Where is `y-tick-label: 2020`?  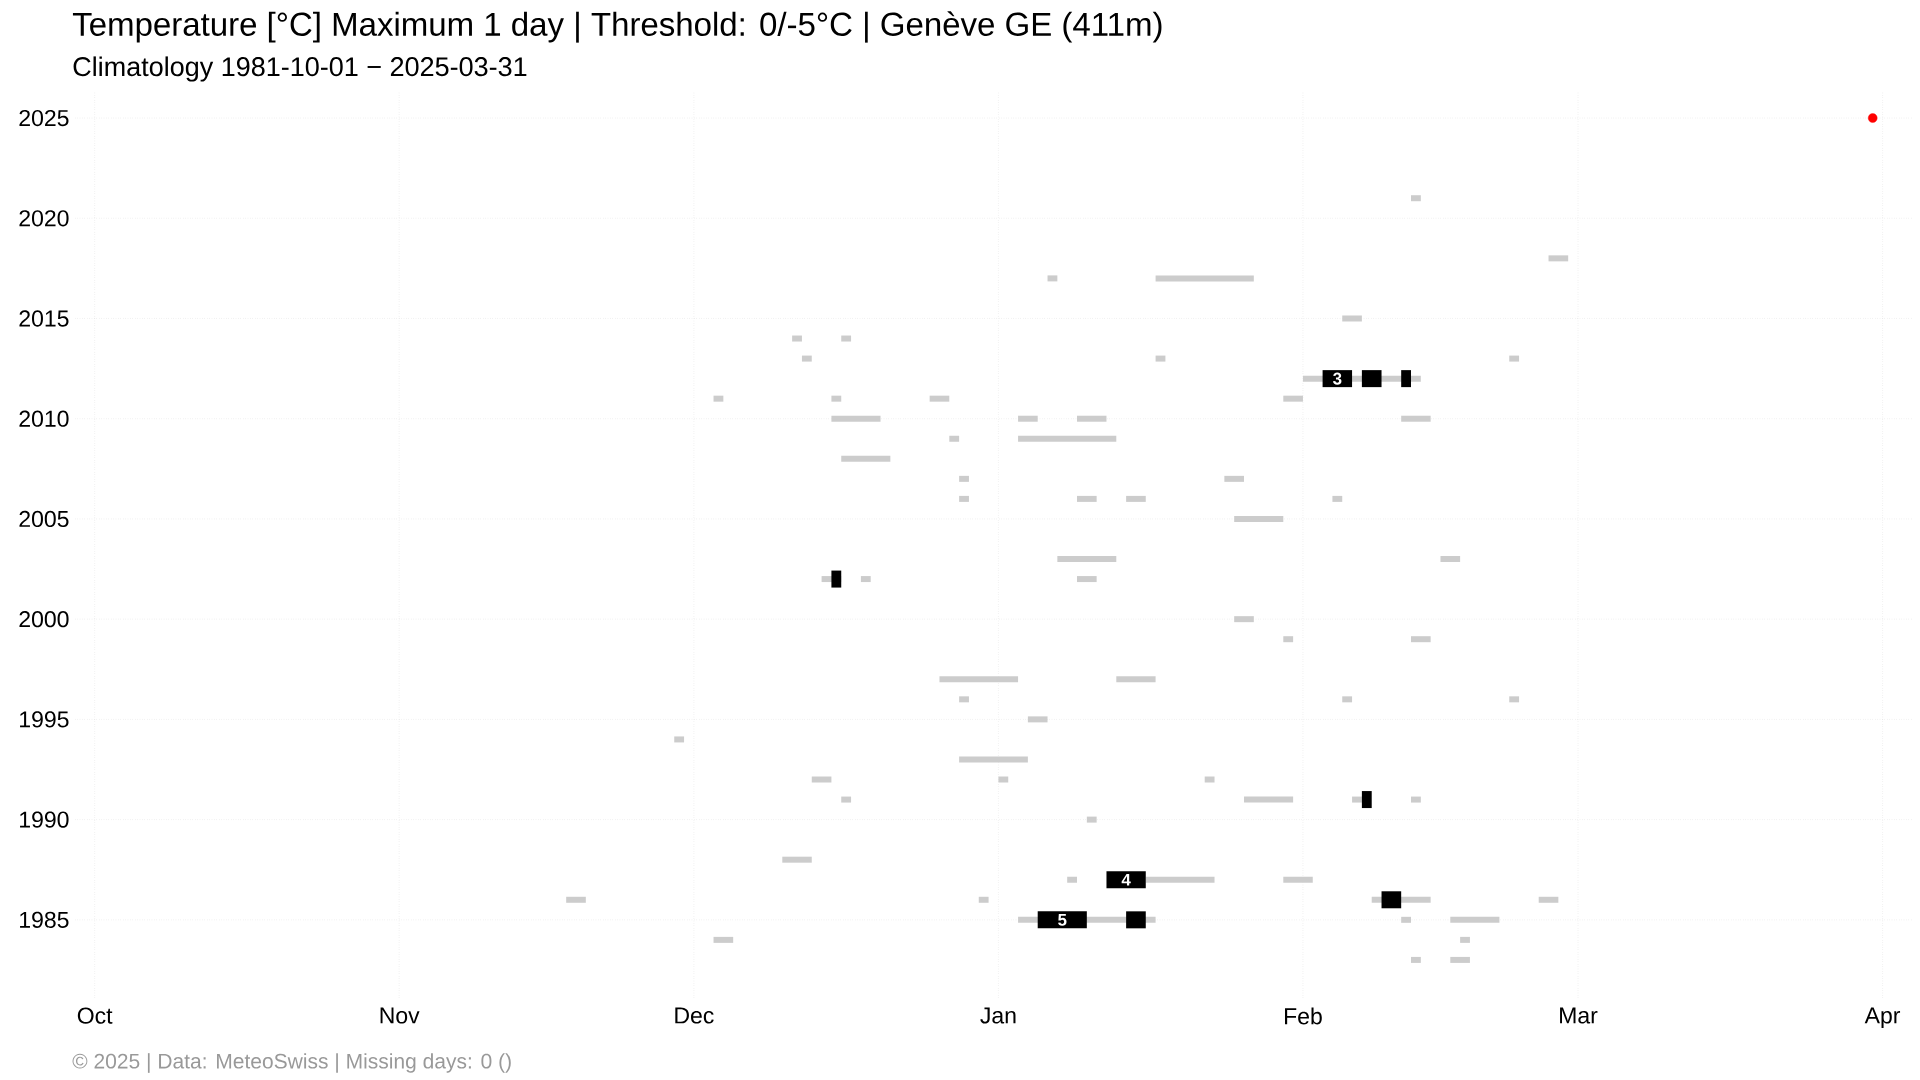
y-tick-label: 2020 is located at coordinates (44, 218).